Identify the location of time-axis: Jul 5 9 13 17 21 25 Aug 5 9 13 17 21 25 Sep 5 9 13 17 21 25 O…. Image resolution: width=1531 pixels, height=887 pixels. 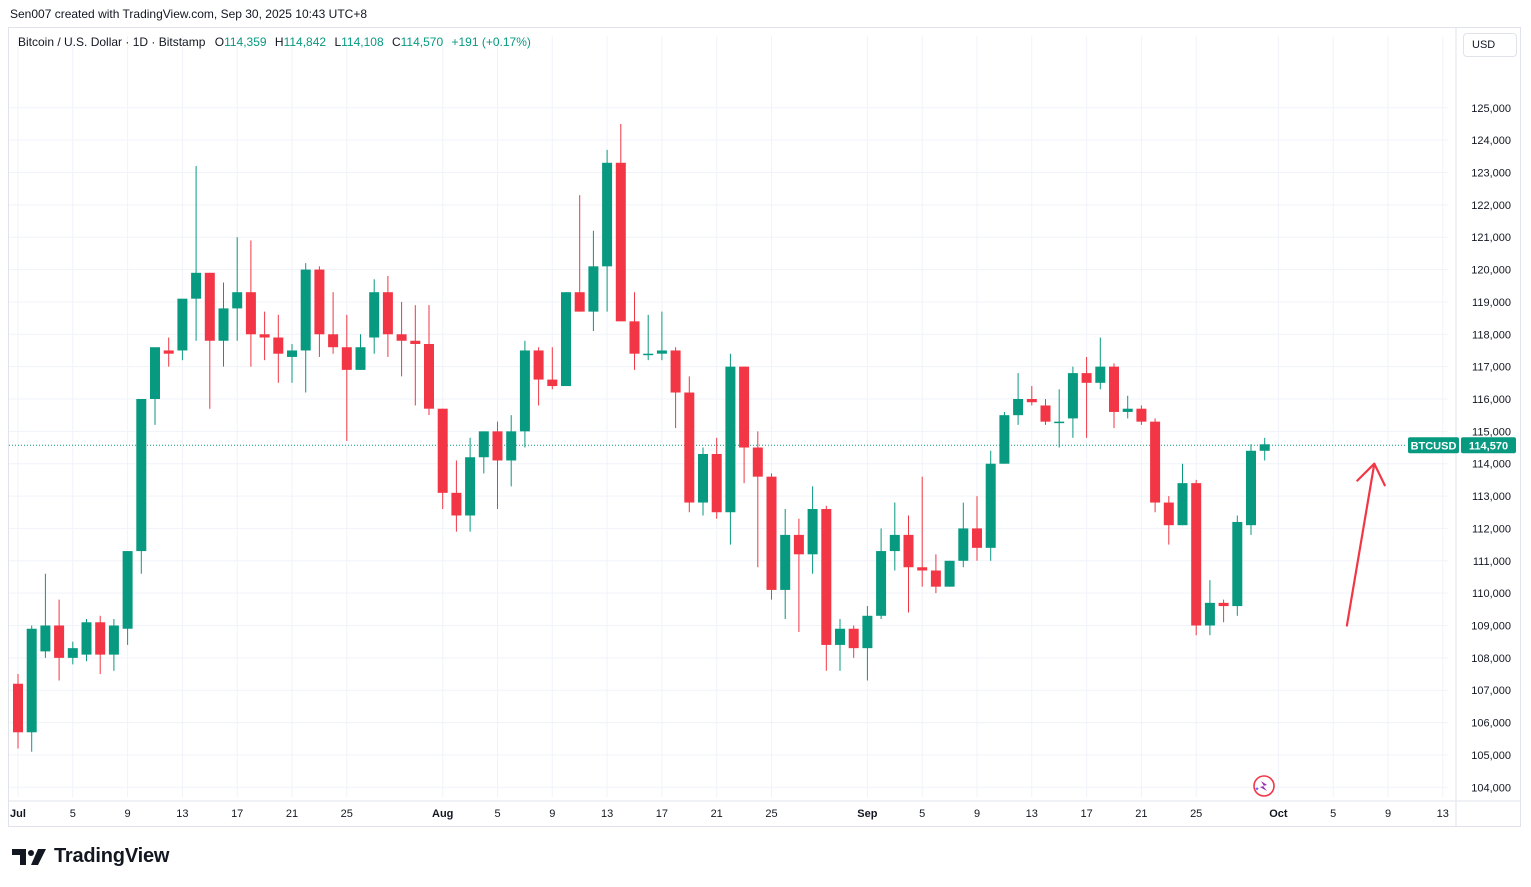
(764, 810).